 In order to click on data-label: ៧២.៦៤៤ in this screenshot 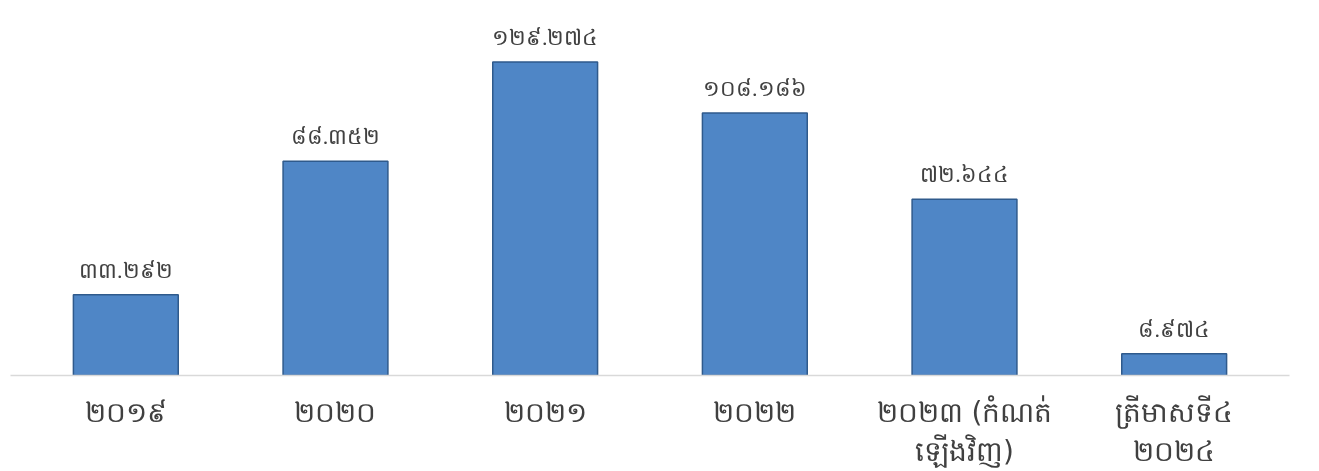, I will do `click(964, 175)`.